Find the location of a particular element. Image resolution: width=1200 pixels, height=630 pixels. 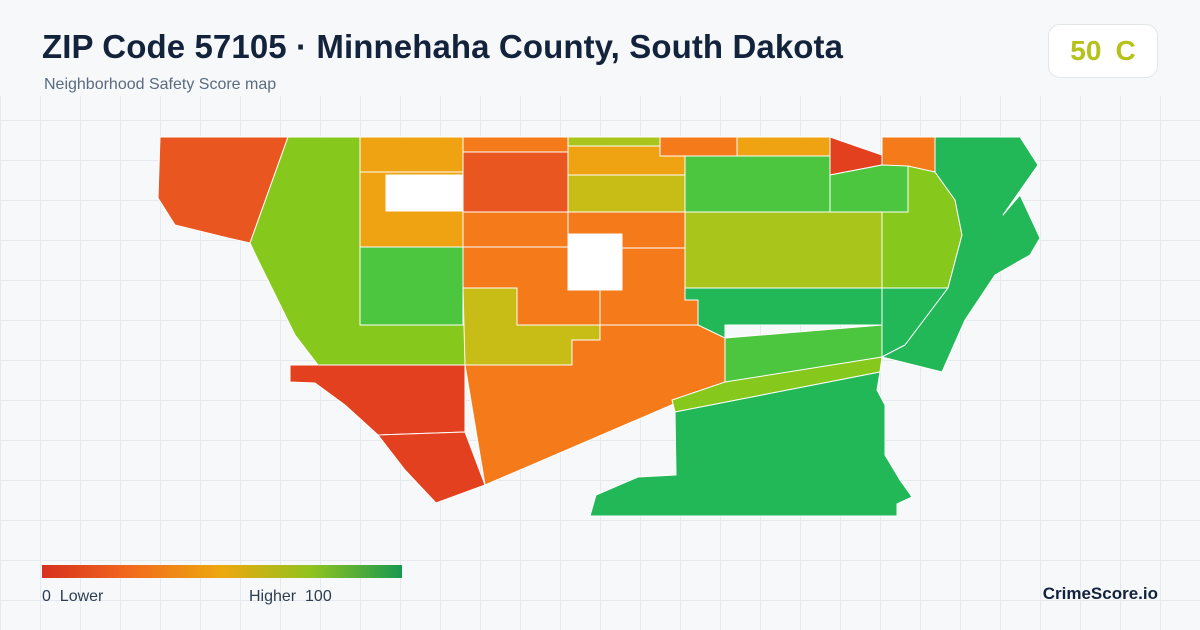

map-area-west-green is located at coordinates (411, 286).